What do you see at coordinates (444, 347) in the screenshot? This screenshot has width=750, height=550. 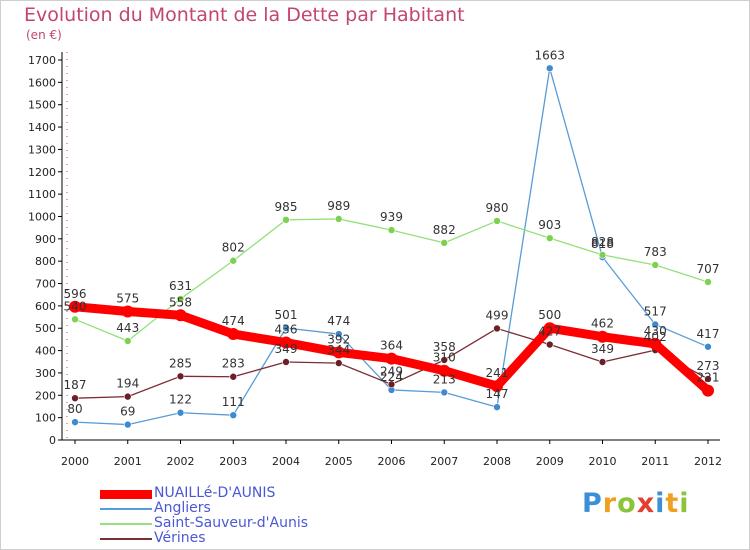 I see `data-label: 358` at bounding box center [444, 347].